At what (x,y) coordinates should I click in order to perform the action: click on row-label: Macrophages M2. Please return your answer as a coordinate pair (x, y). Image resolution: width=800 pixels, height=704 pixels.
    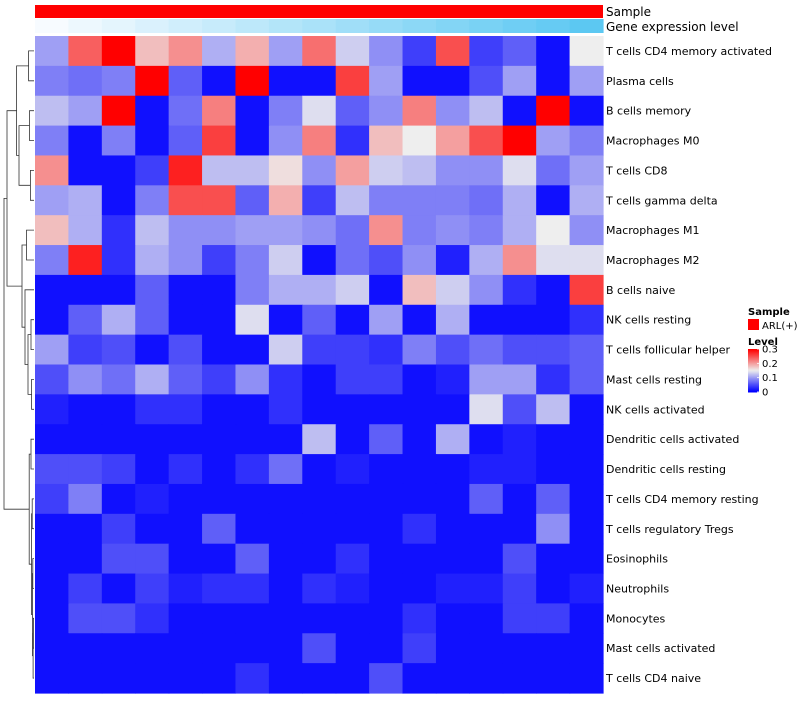
    Looking at the image, I should click on (652, 260).